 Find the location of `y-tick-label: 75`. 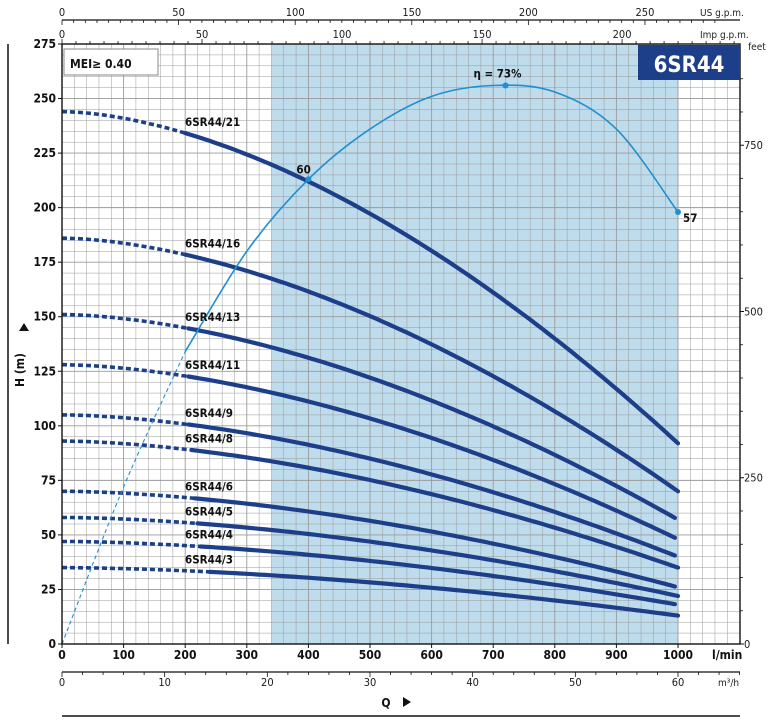

y-tick-label: 75 is located at coordinates (48, 480).